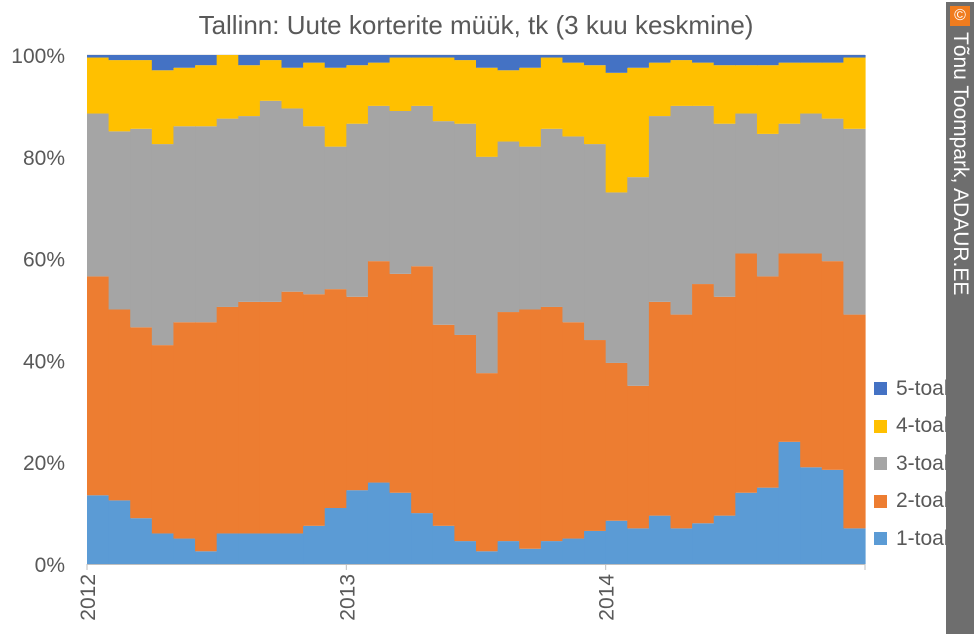 The height and width of the screenshot is (638, 977). Describe the element at coordinates (38, 56) in the screenshot. I see `y-tick-label: 100%` at that location.